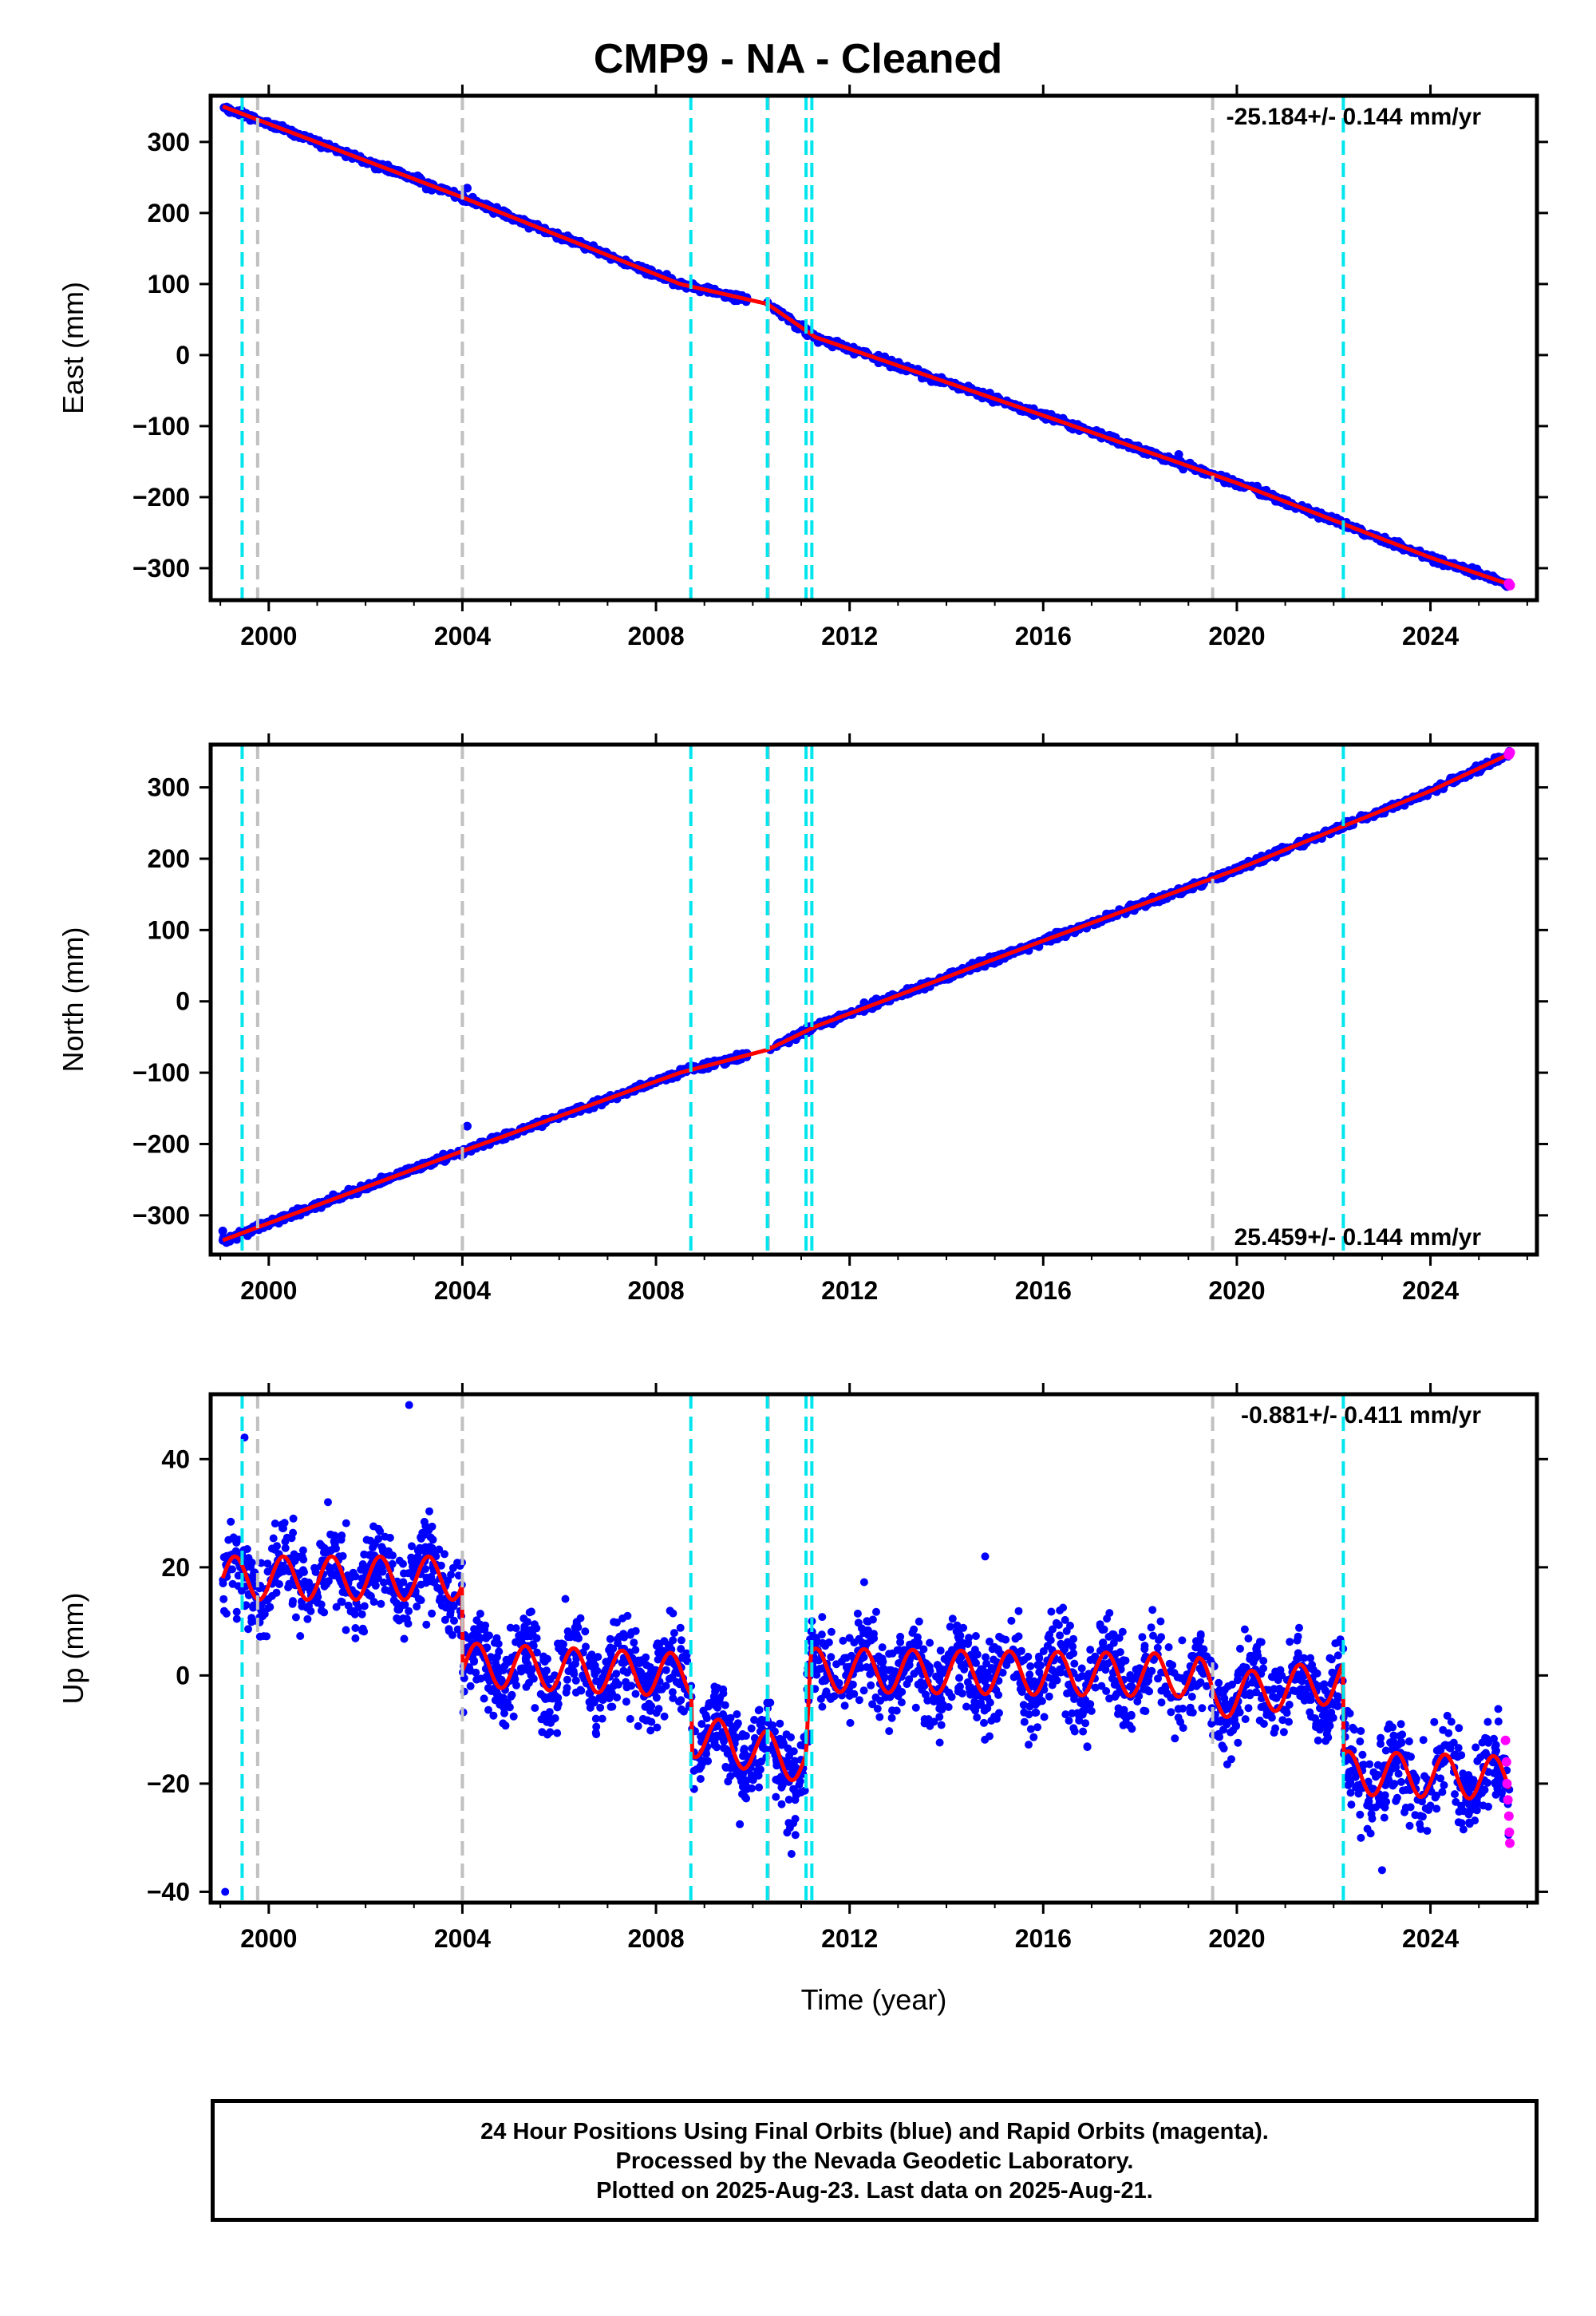 This screenshot has width=1596, height=2316. Describe the element at coordinates (169, 929) in the screenshot. I see `y-tick-label: 100` at that location.